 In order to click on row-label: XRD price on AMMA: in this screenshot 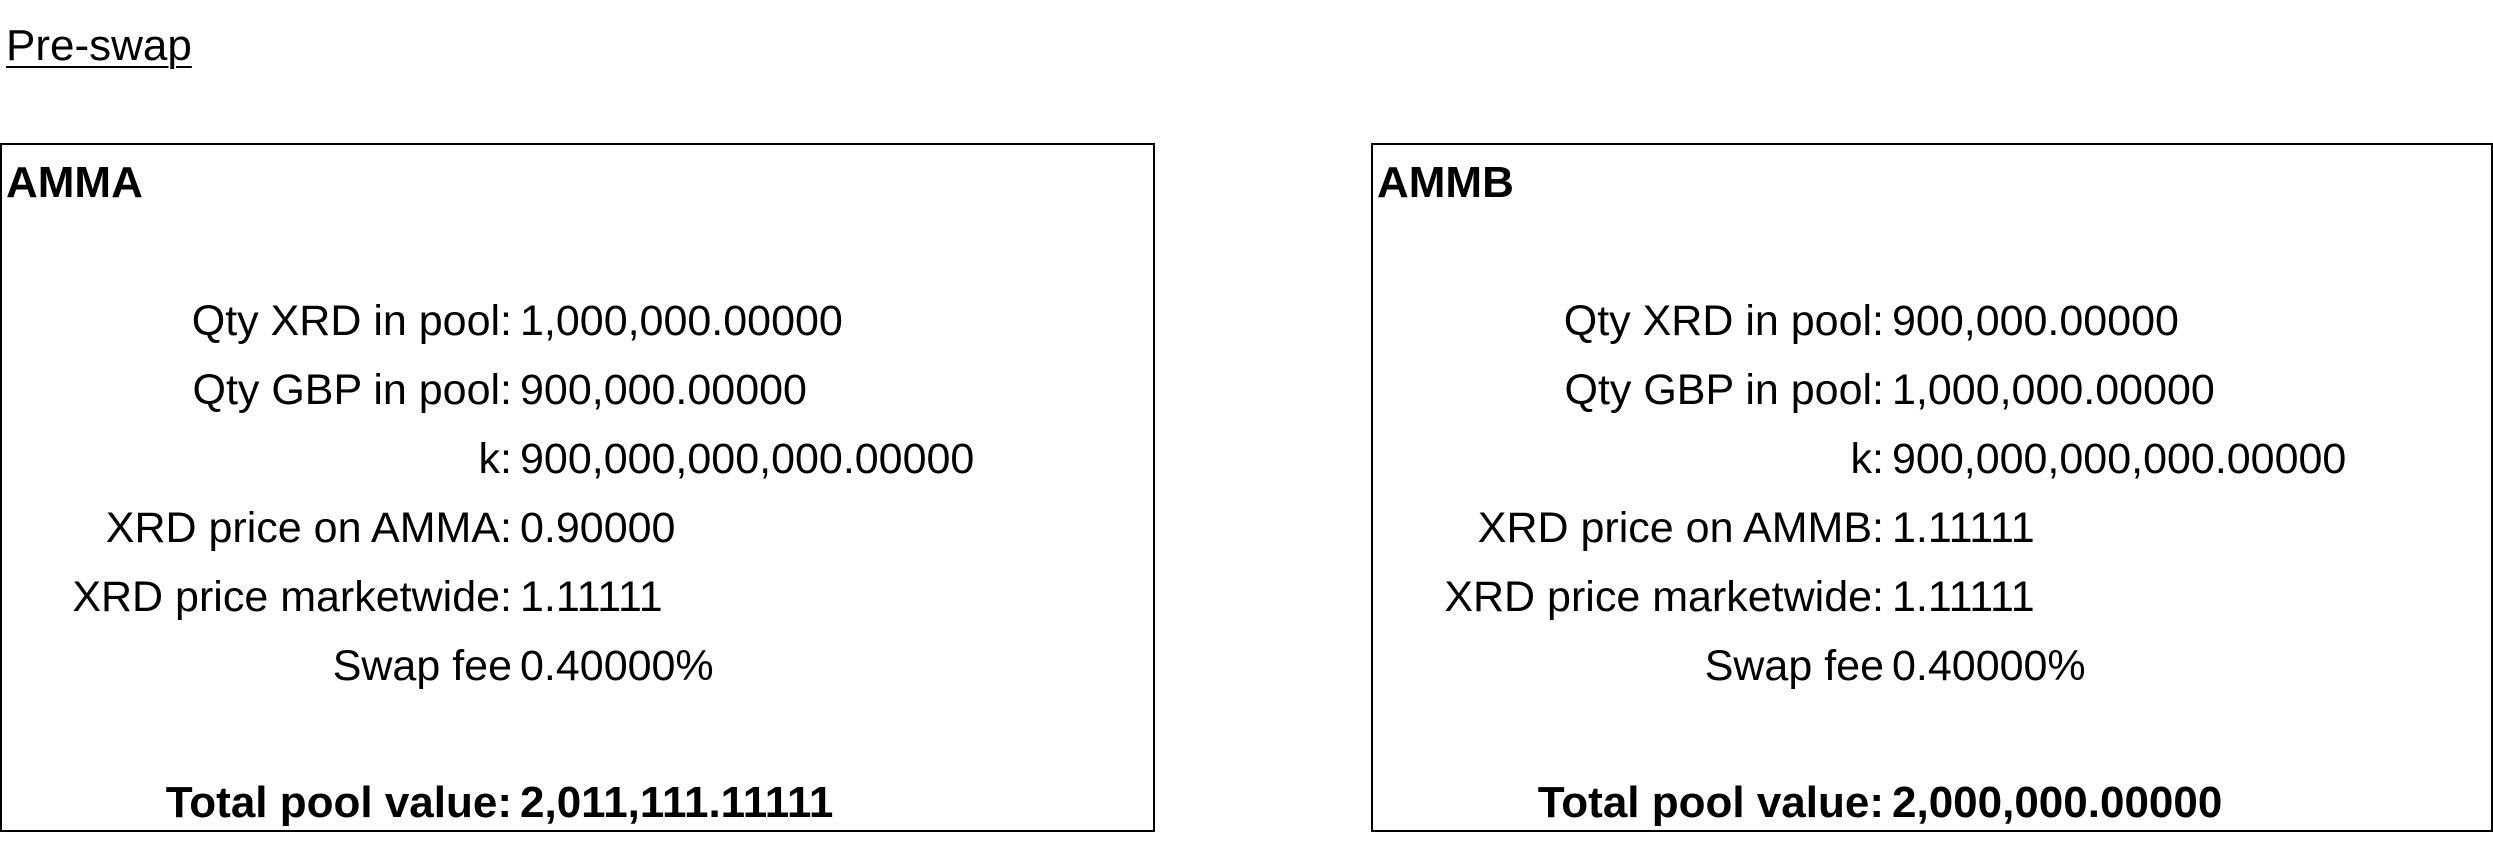, I will do `click(308, 528)`.